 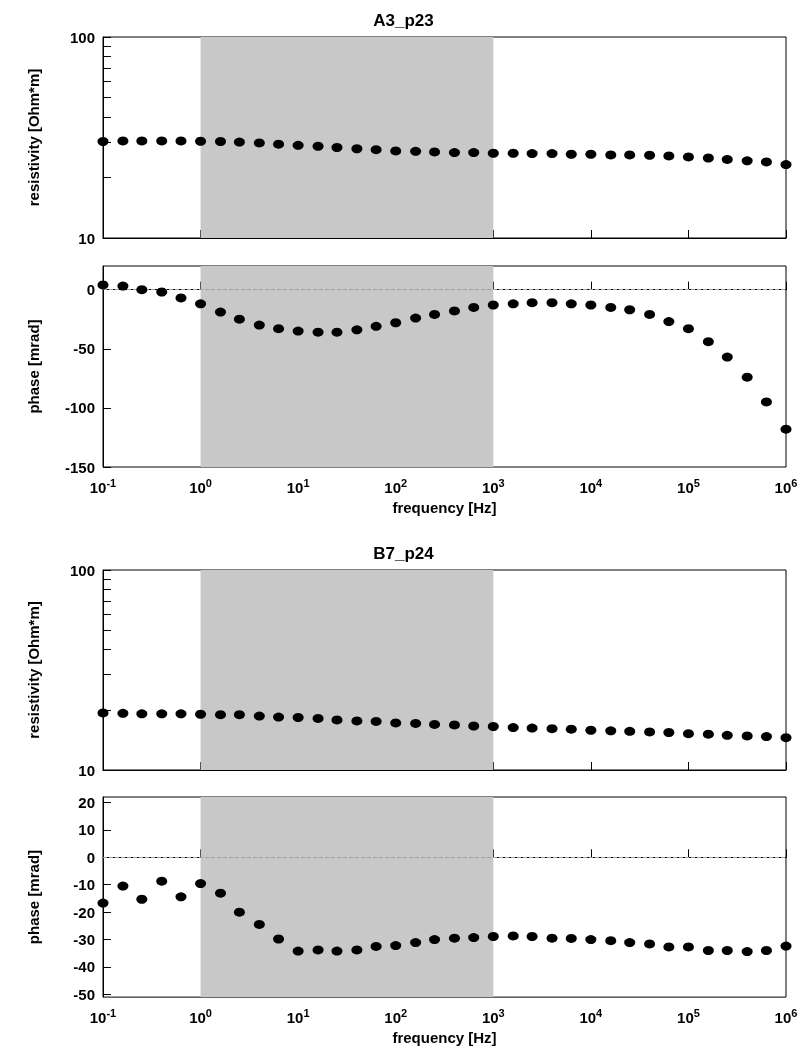 I want to click on y-tick-label: 10, so click(x=86, y=830).